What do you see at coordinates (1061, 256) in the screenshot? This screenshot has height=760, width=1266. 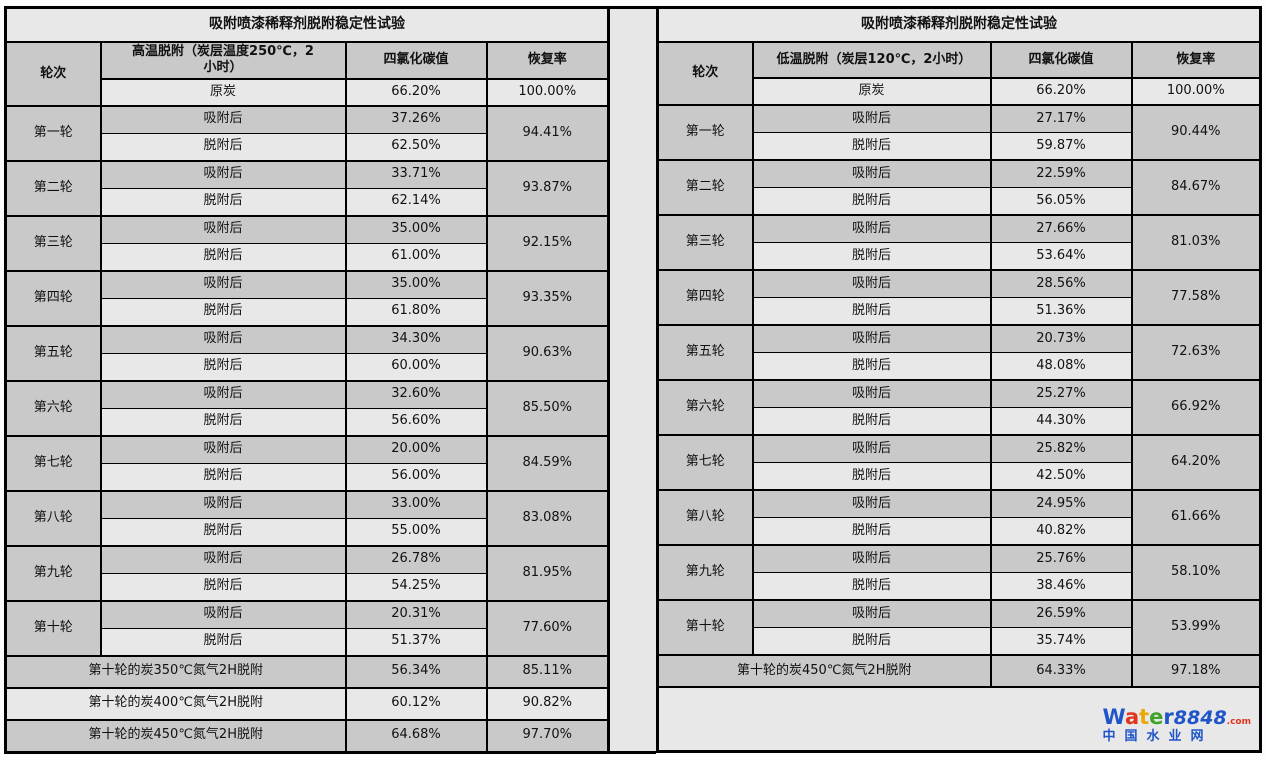 I see `desorbed-value: 53.64%` at bounding box center [1061, 256].